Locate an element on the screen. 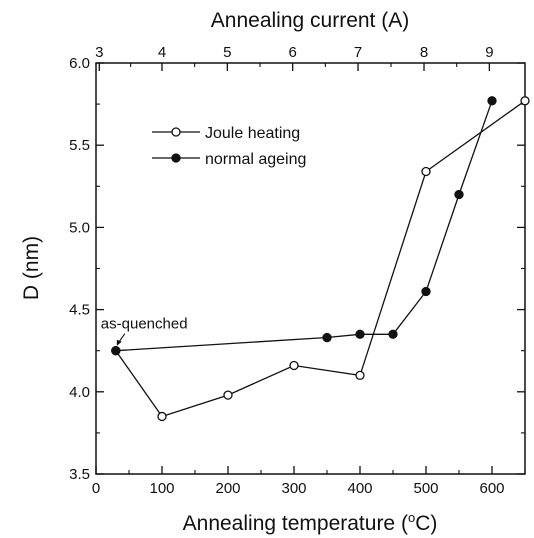 This screenshot has width=534, height=538. annotation-arrowhead is located at coordinates (119, 342).